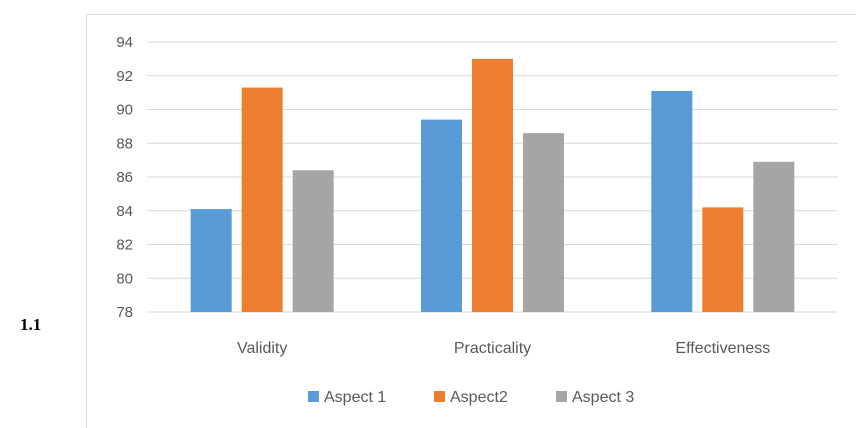  Describe the element at coordinates (124, 312) in the screenshot. I see `y-tick-label: 78` at that location.